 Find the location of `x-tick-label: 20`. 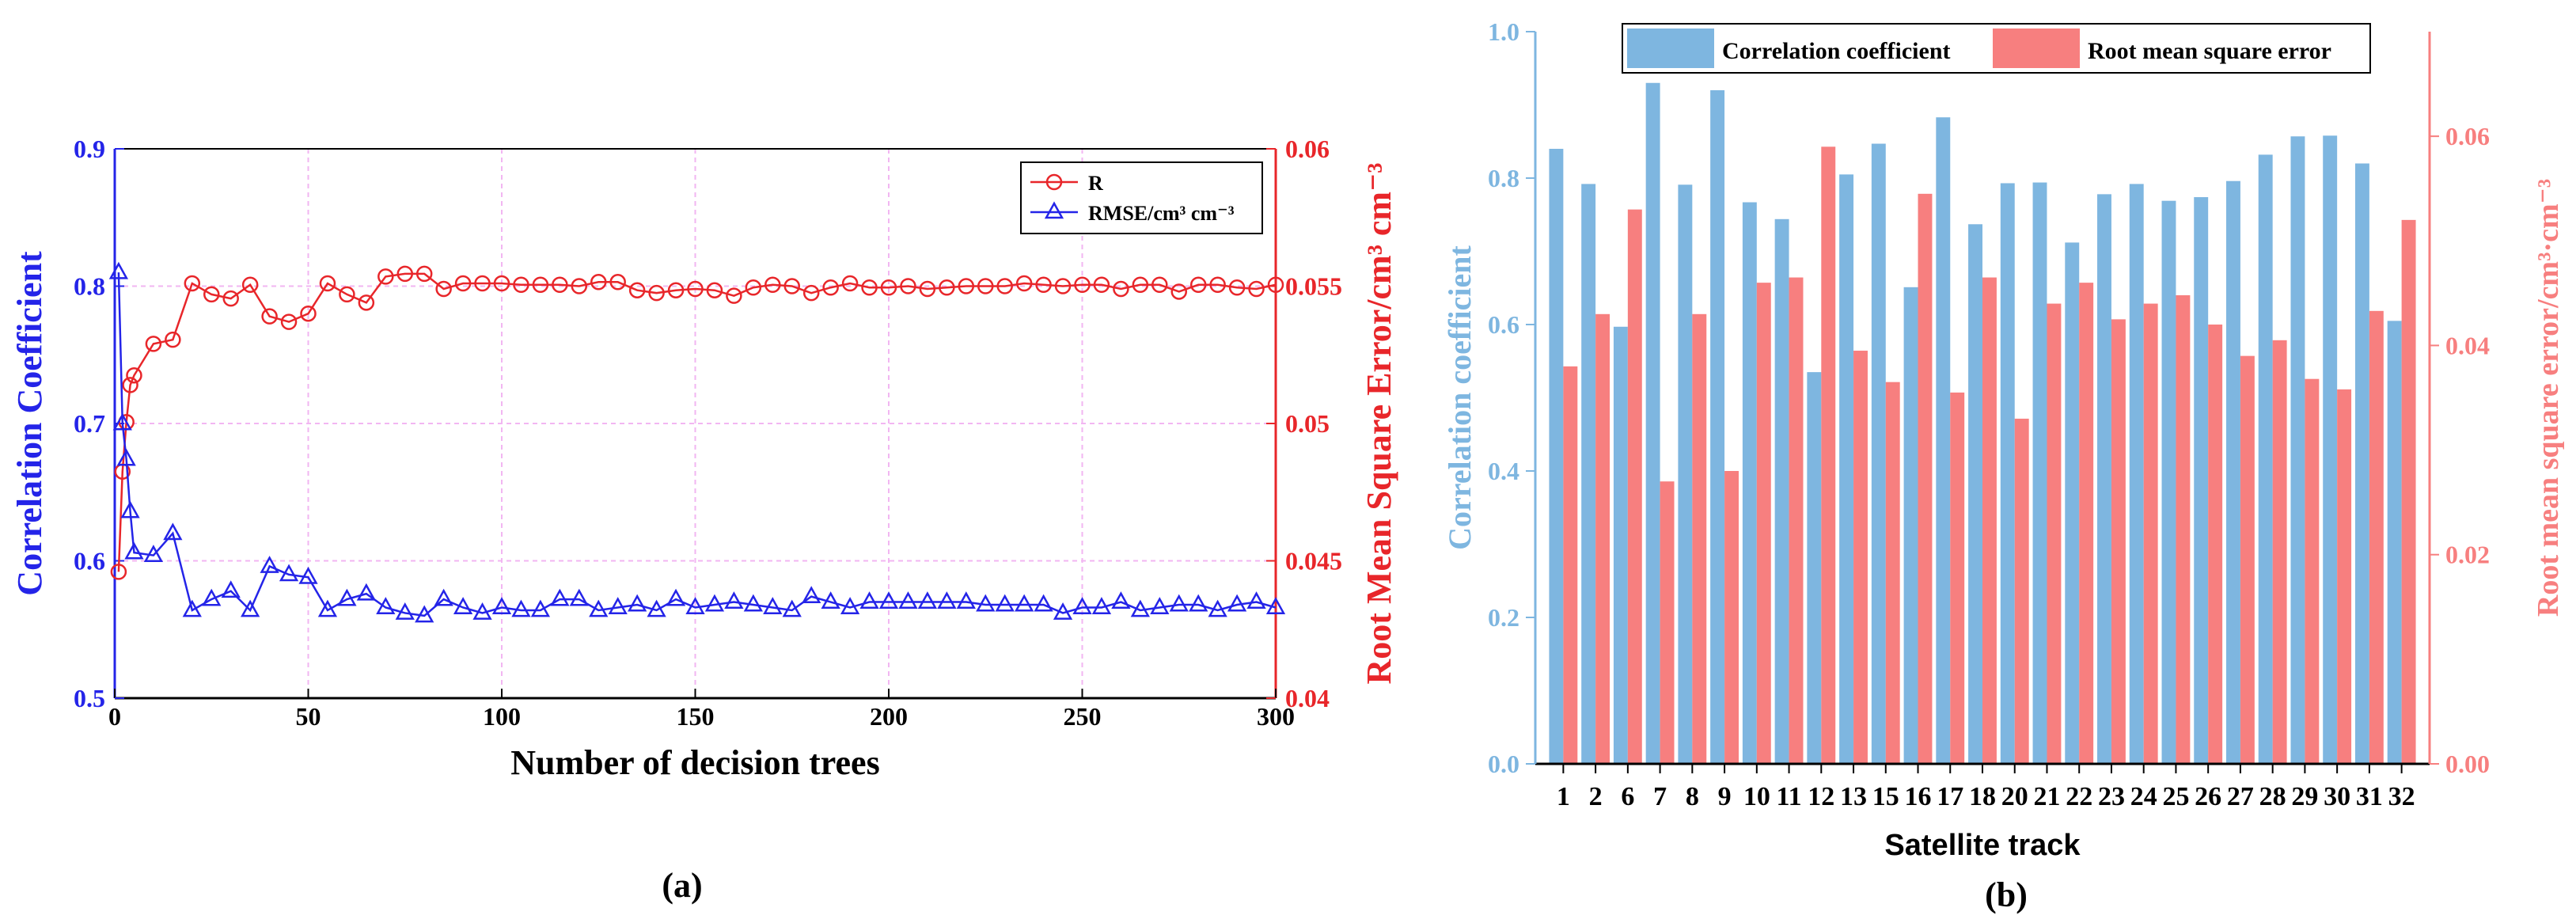

x-tick-label: 20 is located at coordinates (2014, 796).